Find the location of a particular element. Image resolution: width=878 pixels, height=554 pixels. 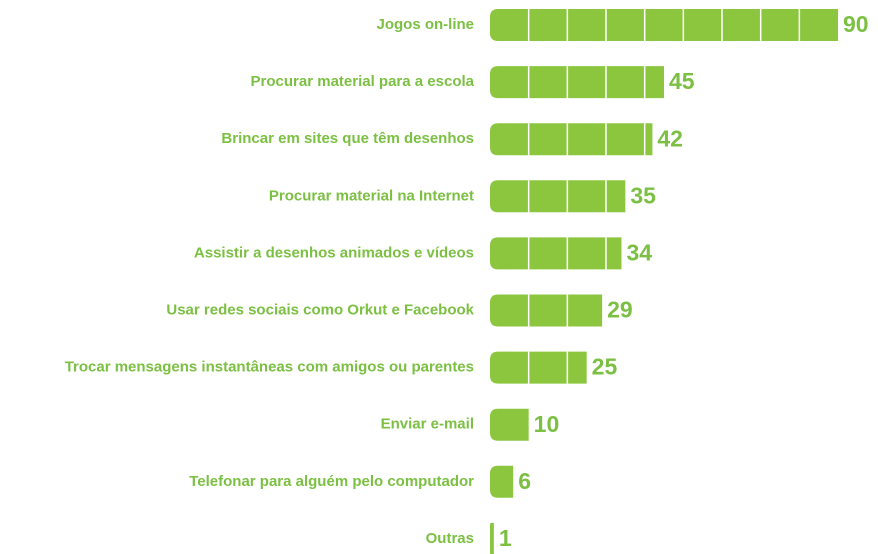

value-label: 10 is located at coordinates (547, 424).